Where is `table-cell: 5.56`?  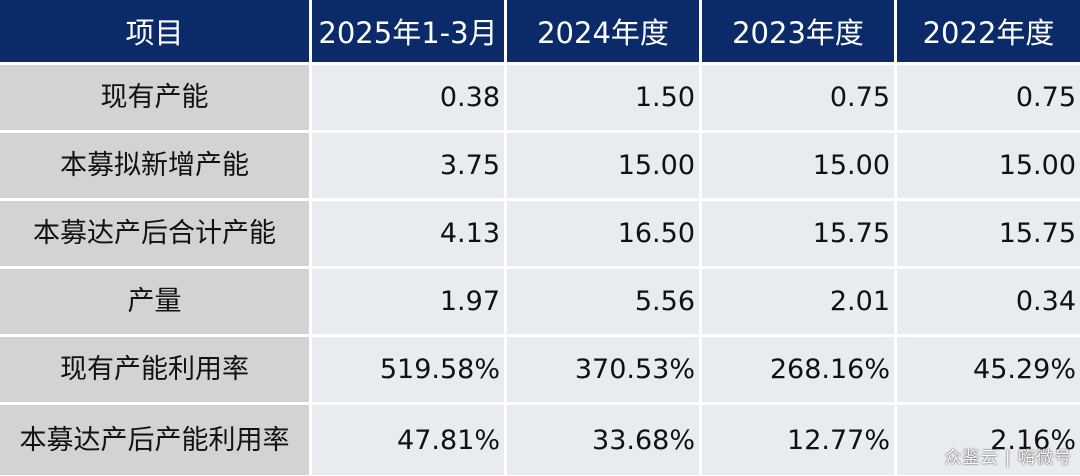 table-cell: 5.56 is located at coordinates (604, 303).